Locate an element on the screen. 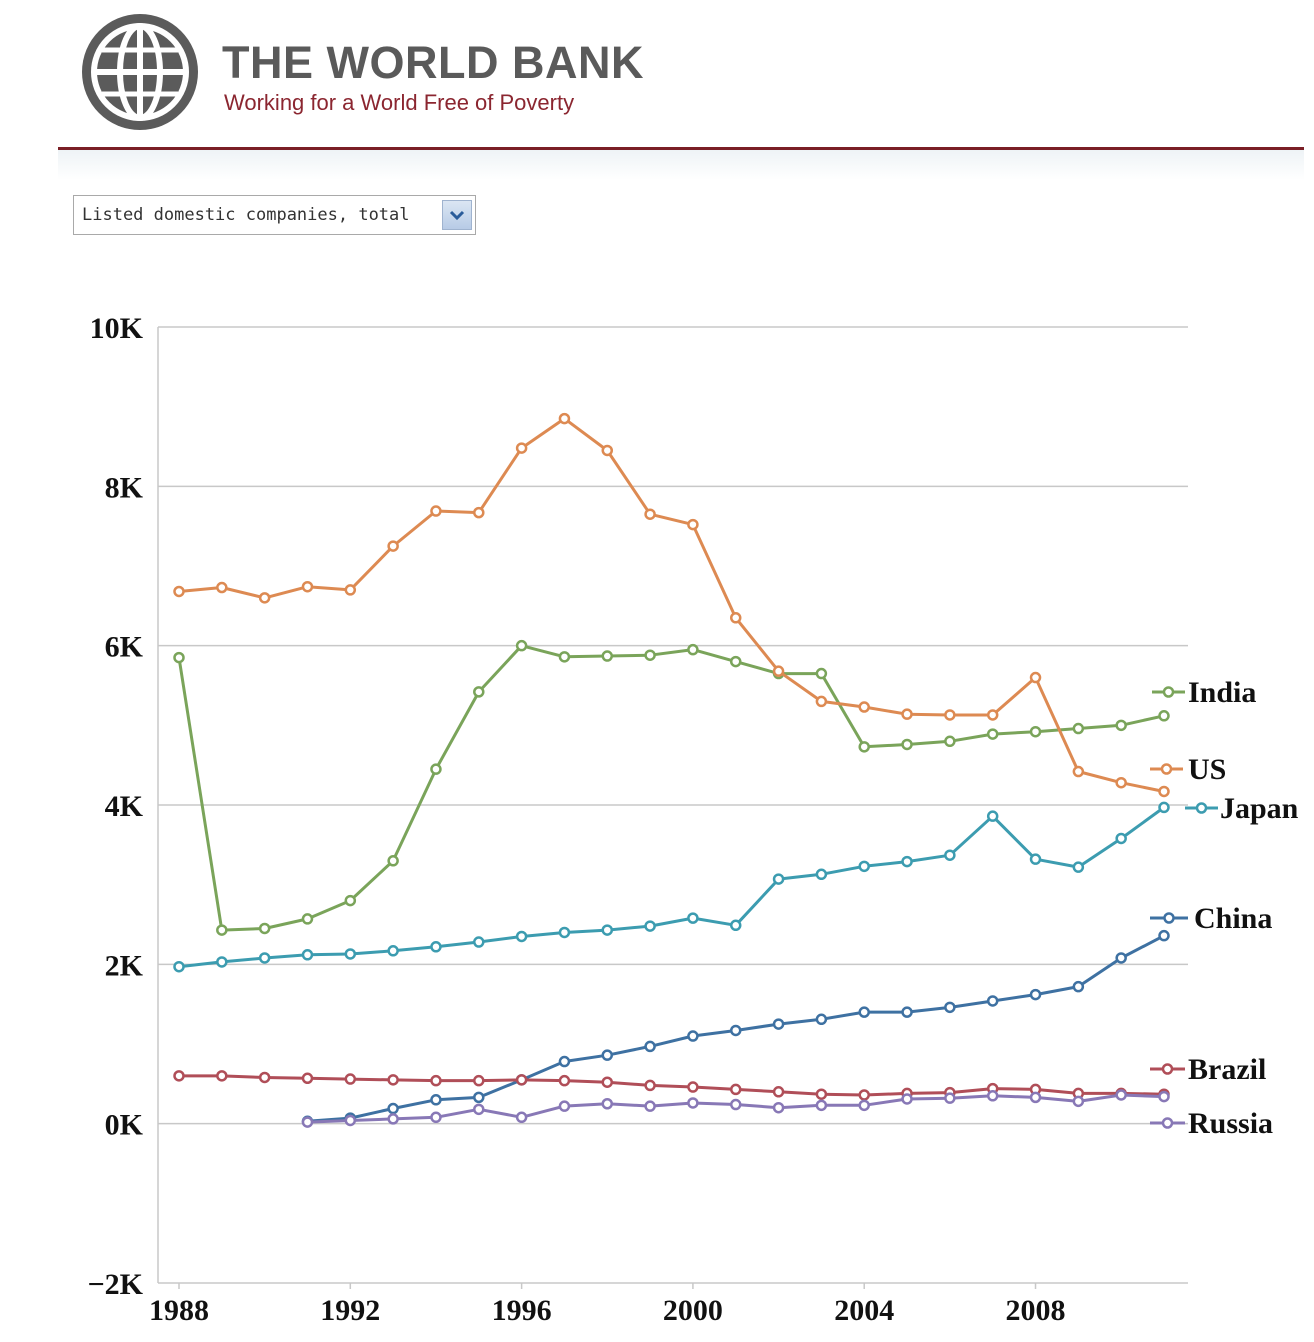  y-tick-label: 8K is located at coordinates (124, 487).